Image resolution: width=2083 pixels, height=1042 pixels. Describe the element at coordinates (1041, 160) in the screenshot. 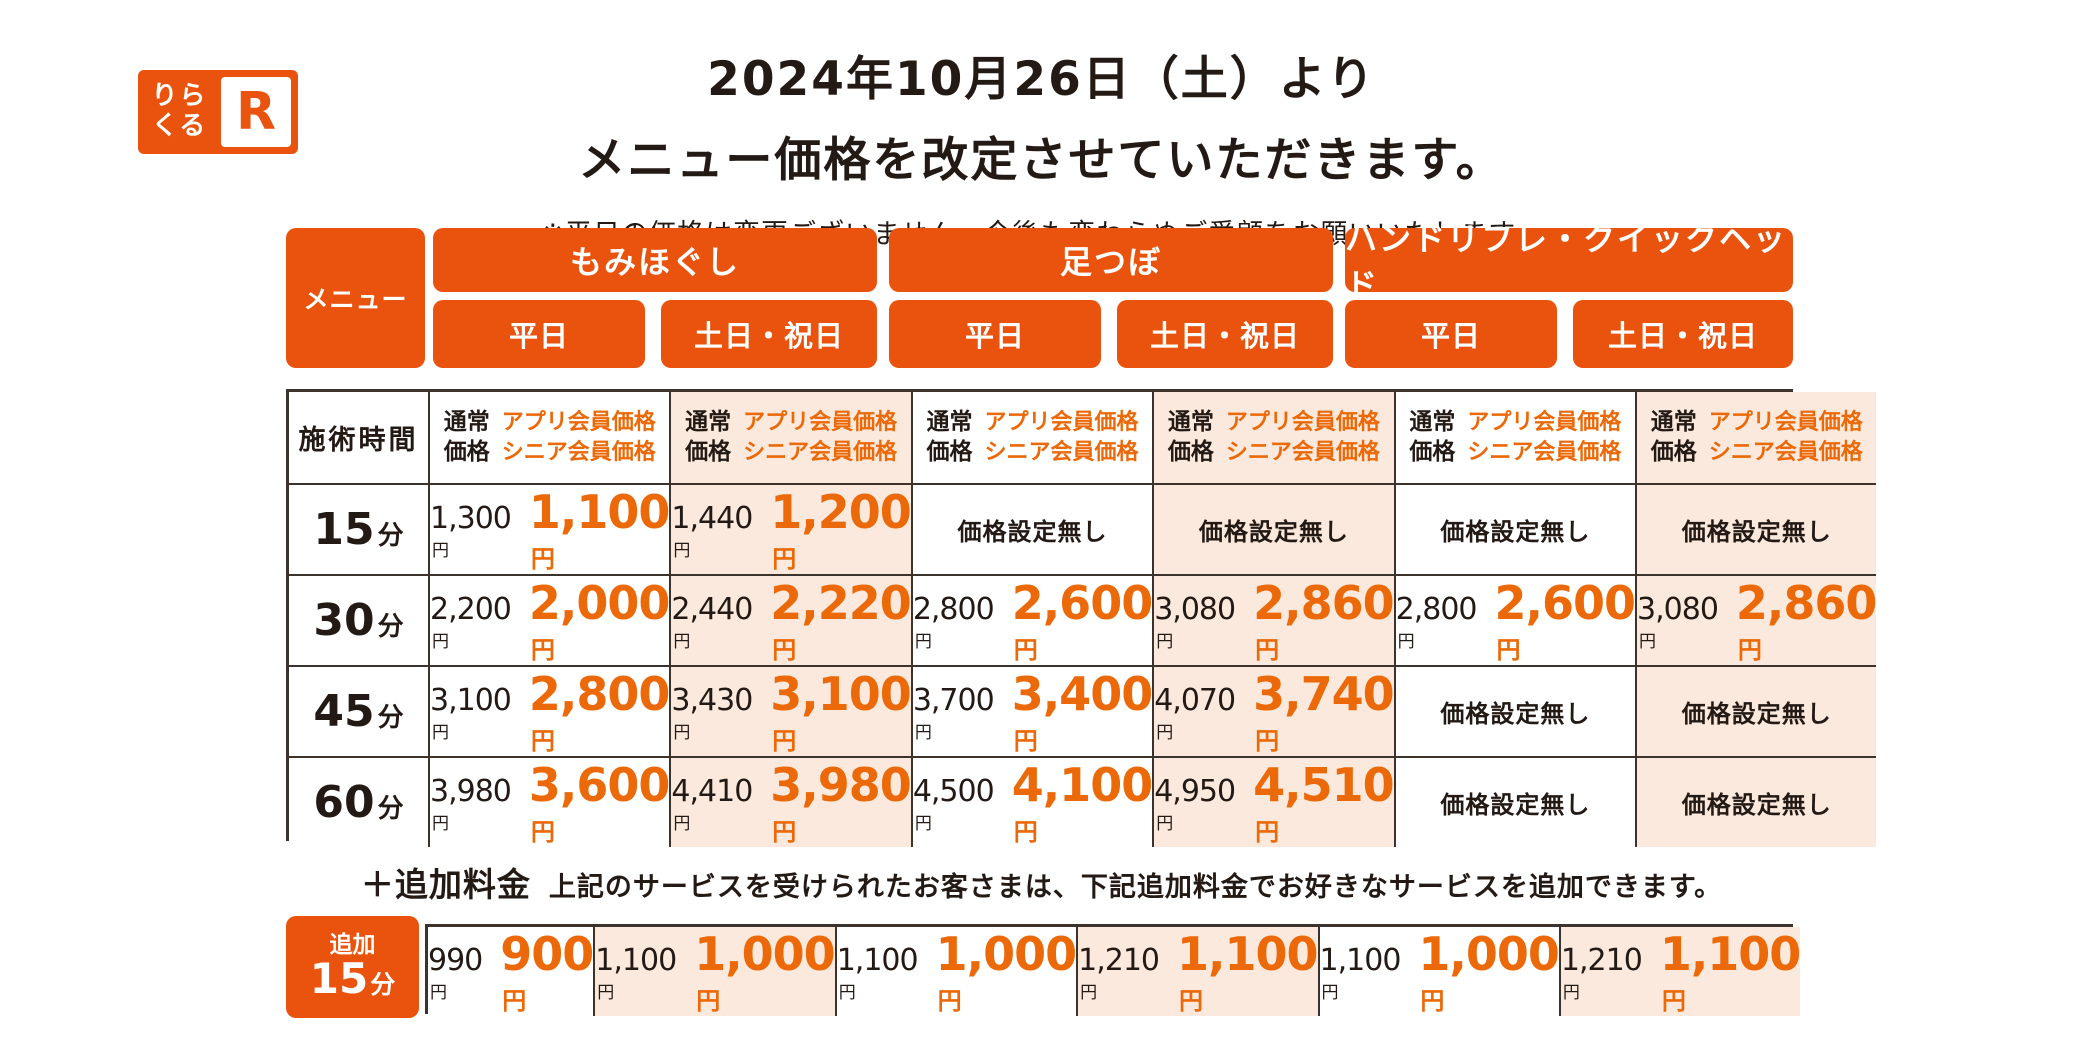

I see `announcement-title: メニュー価格を改定させていただきます。` at that location.